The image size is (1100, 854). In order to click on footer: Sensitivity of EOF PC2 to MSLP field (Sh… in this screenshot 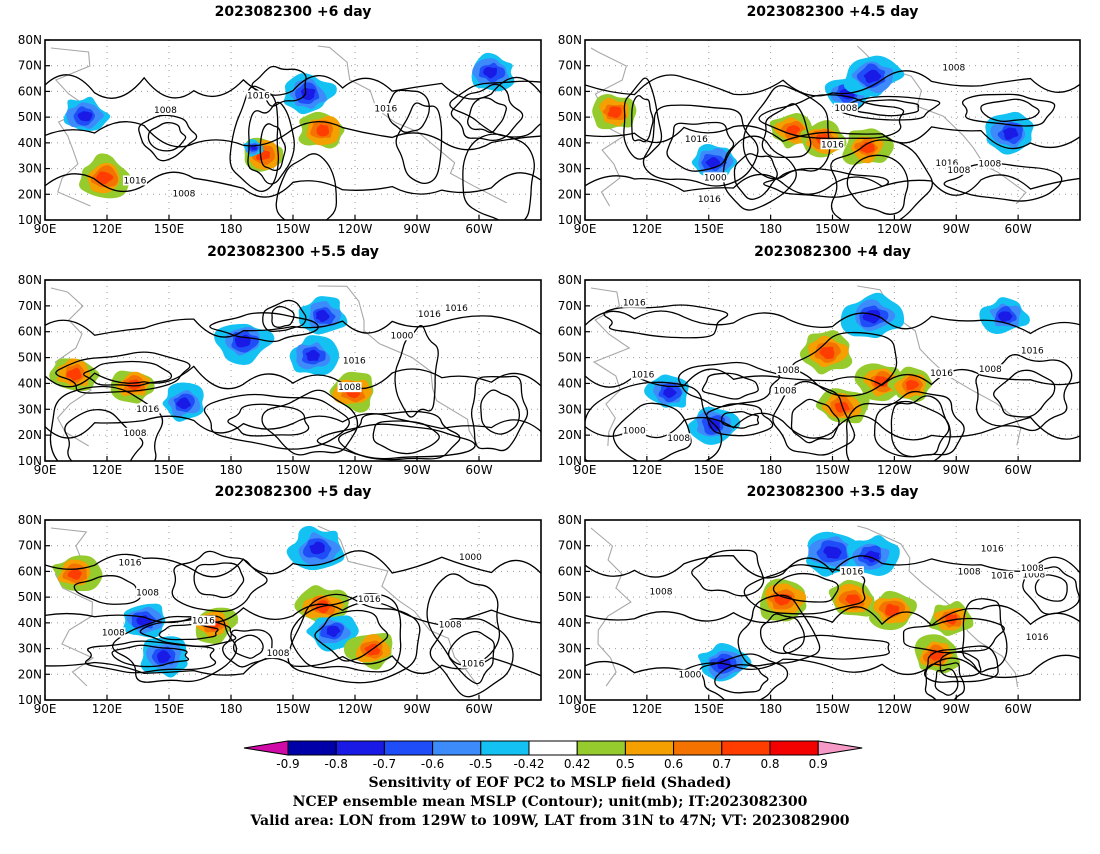, I will do `click(550, 802)`.